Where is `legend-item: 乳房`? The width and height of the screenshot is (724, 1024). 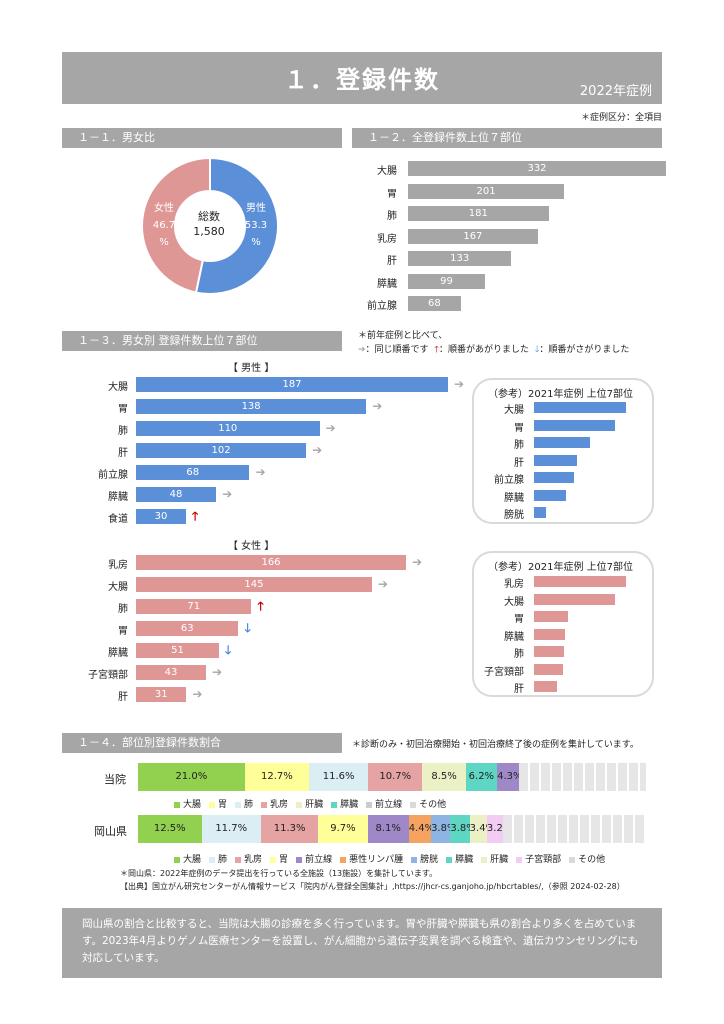 legend-item: 乳房 is located at coordinates (248, 858).